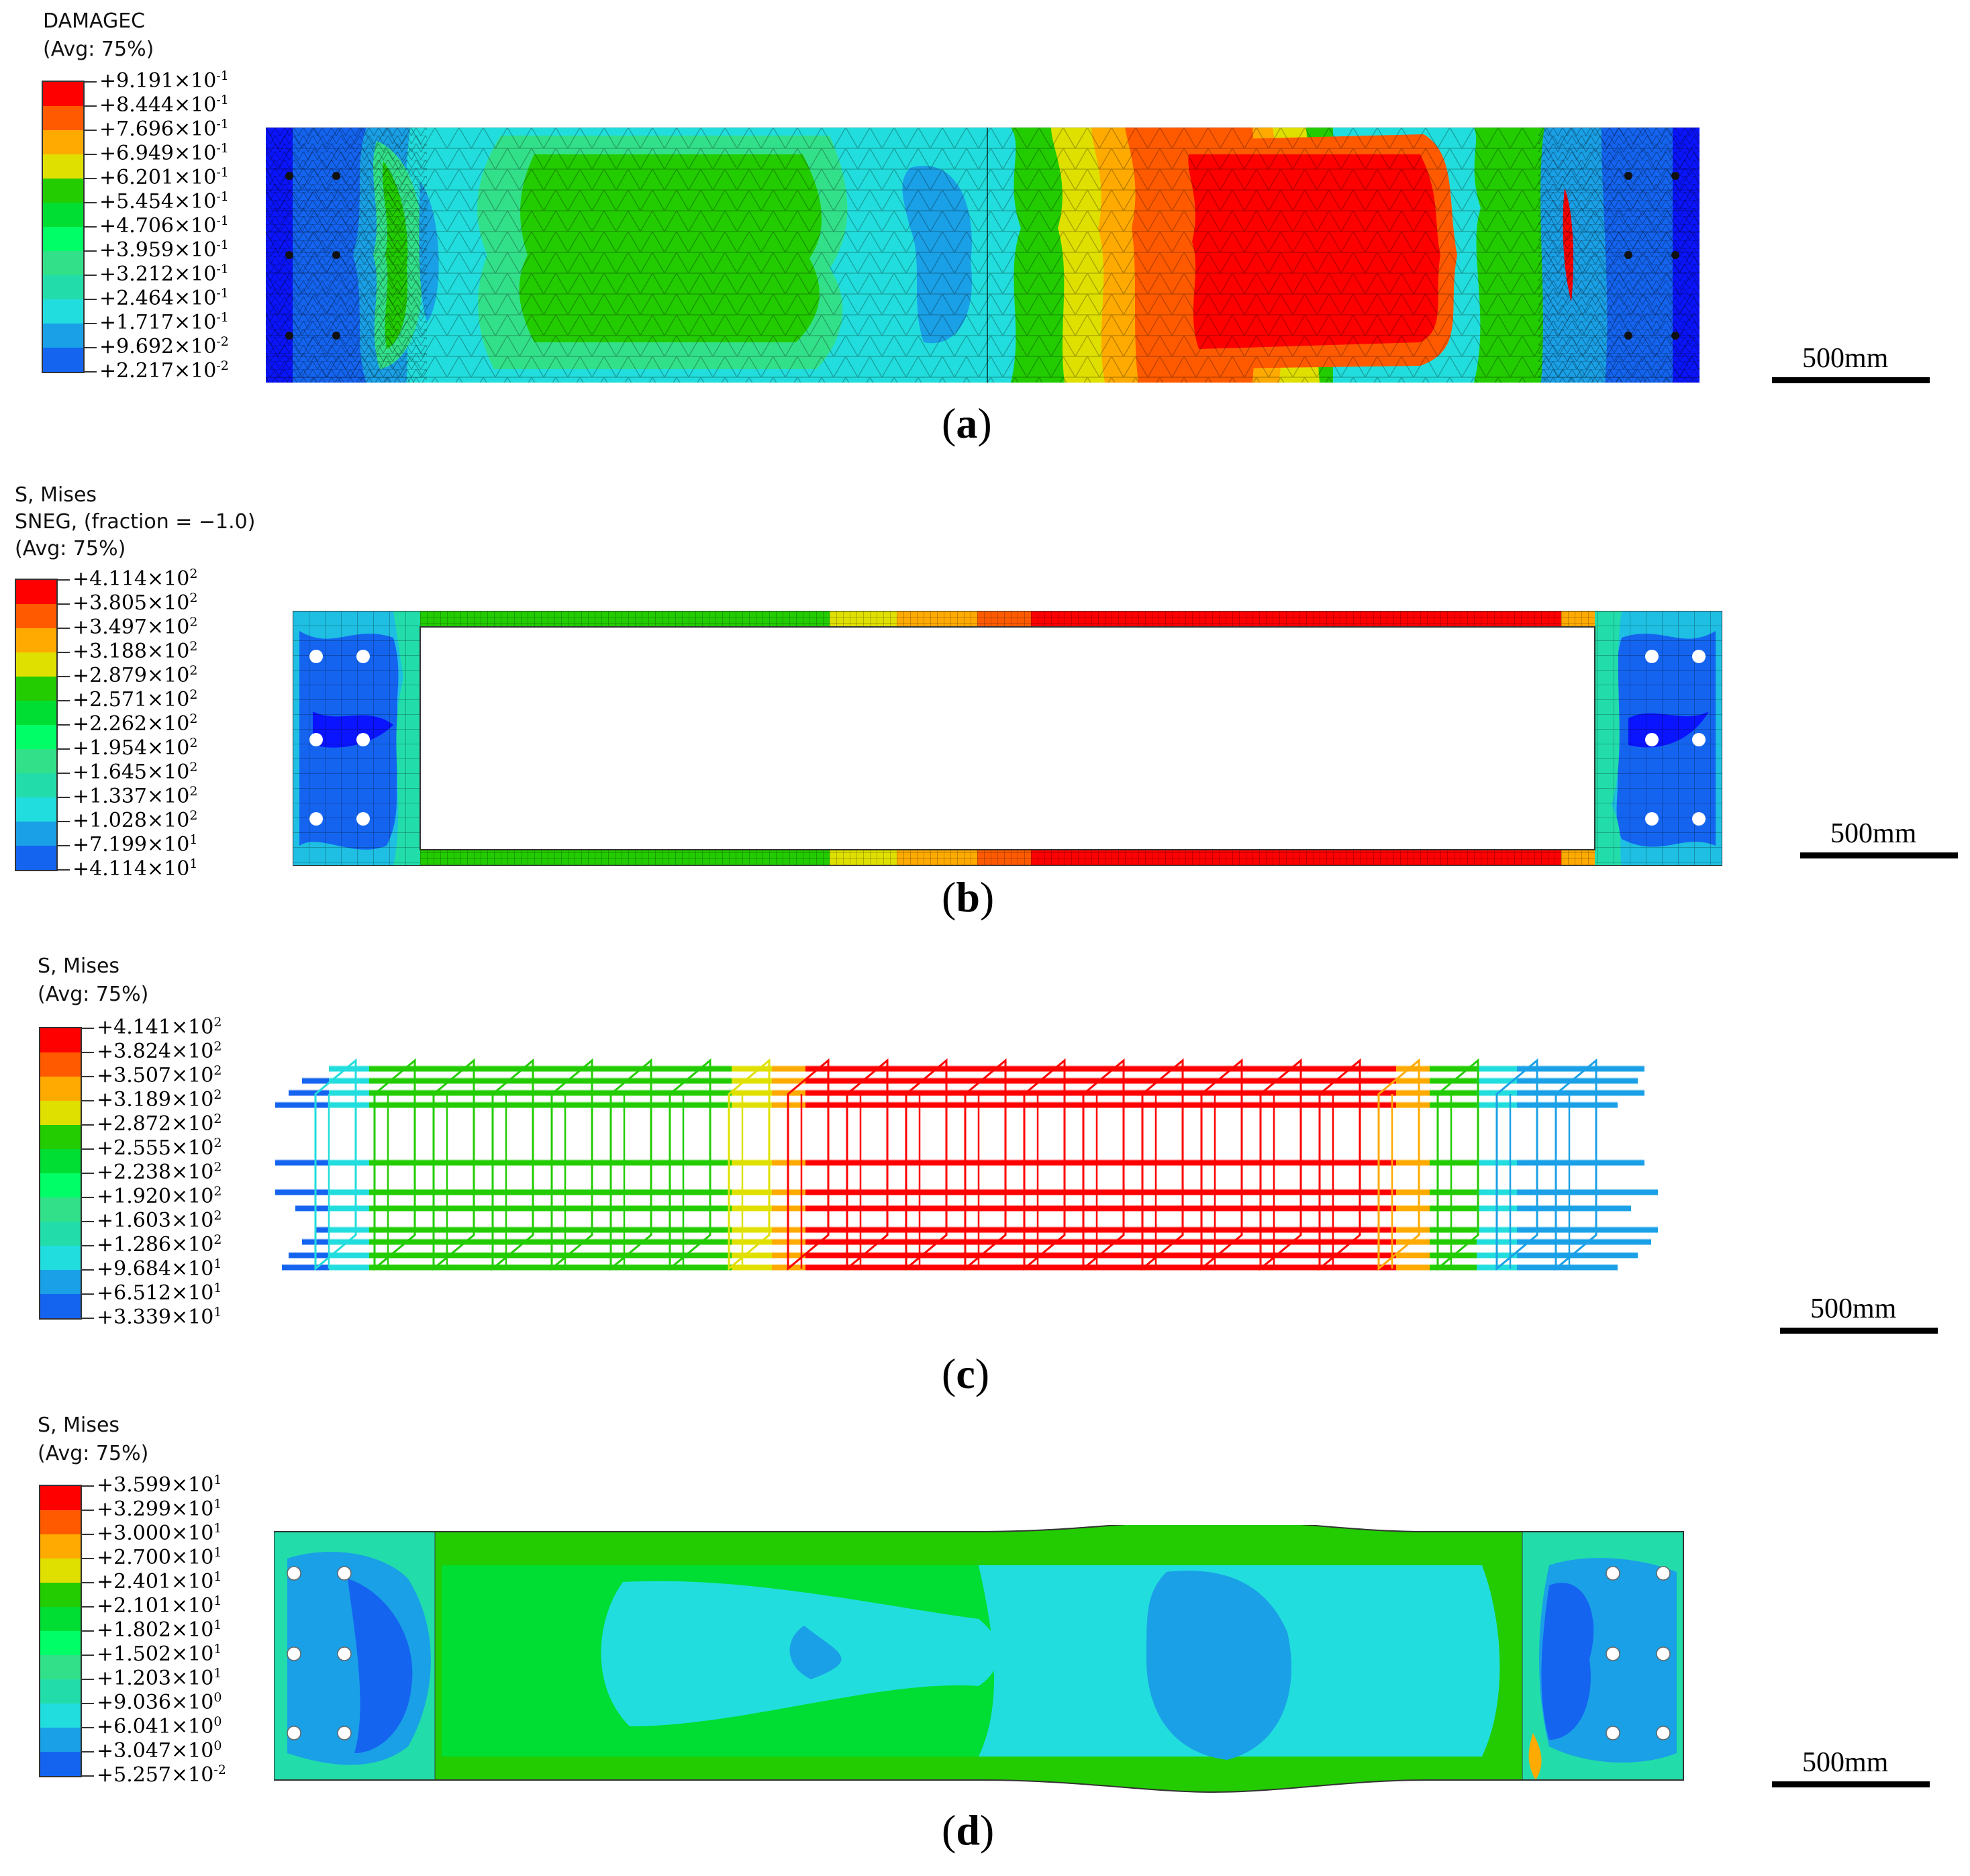 The height and width of the screenshot is (1876, 1970). I want to click on legend-label: +2.401×101, so click(159, 1581).